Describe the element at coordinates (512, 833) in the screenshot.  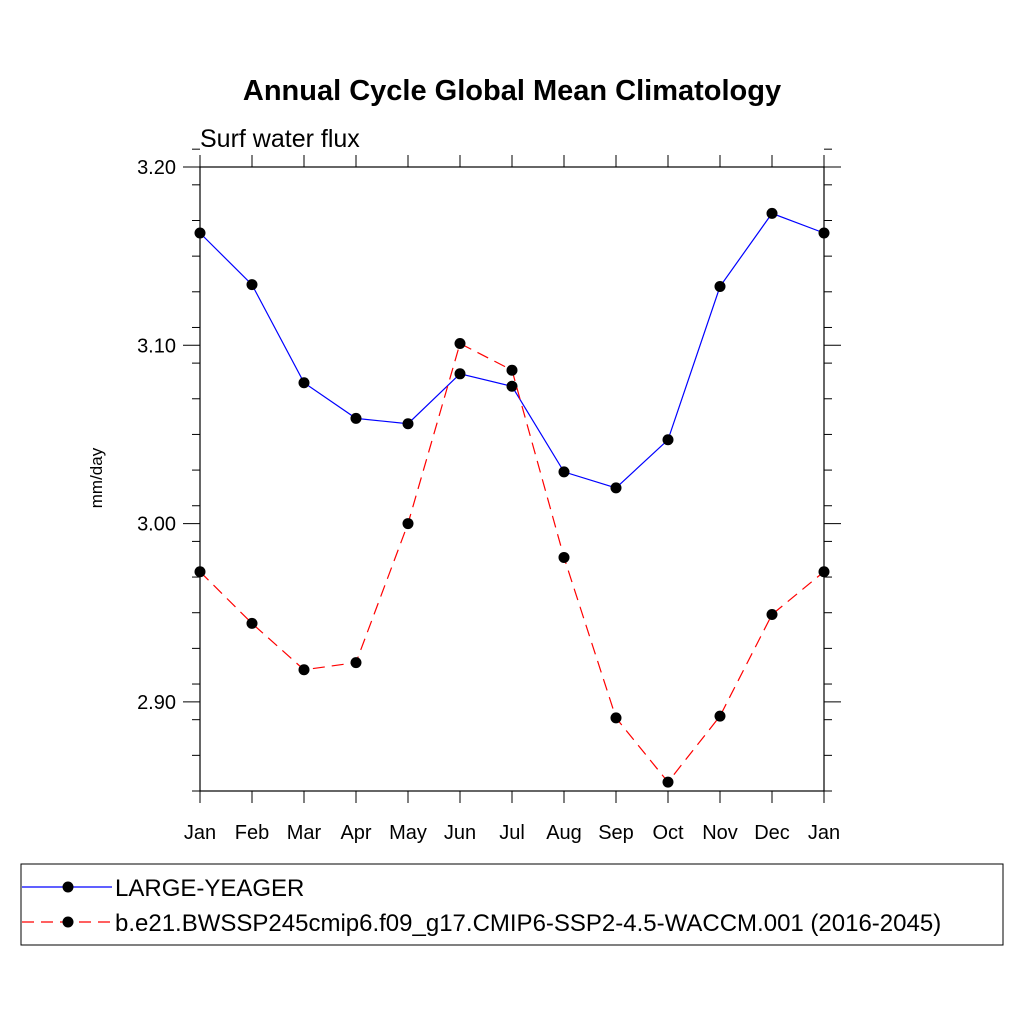
I see `x-tick-label: Jul` at that location.